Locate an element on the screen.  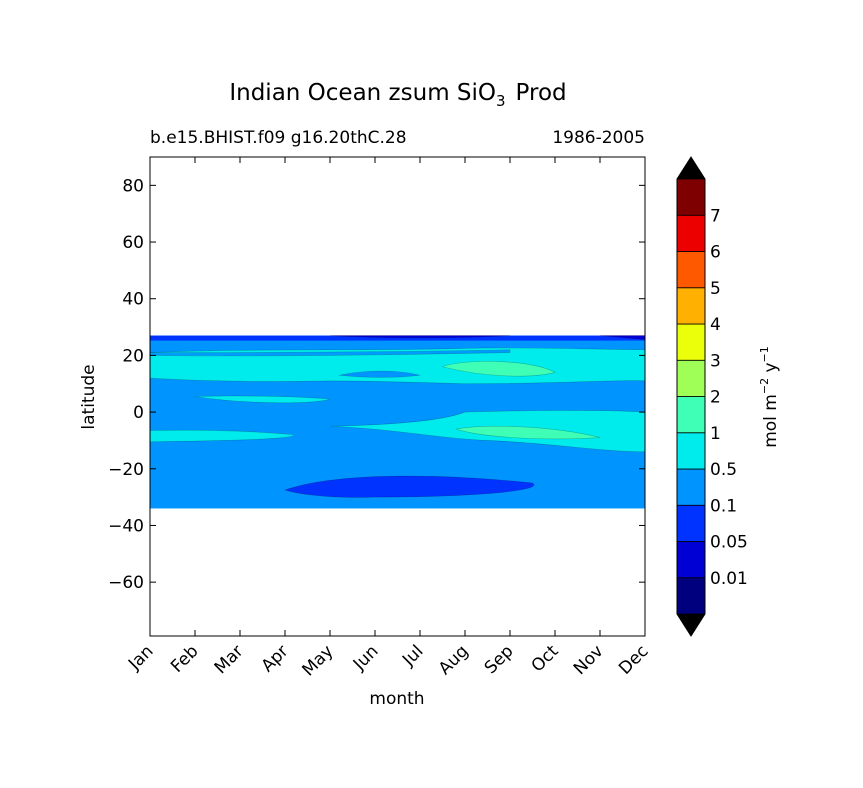
colorbar-tick-label: 0.05 is located at coordinates (729, 543).